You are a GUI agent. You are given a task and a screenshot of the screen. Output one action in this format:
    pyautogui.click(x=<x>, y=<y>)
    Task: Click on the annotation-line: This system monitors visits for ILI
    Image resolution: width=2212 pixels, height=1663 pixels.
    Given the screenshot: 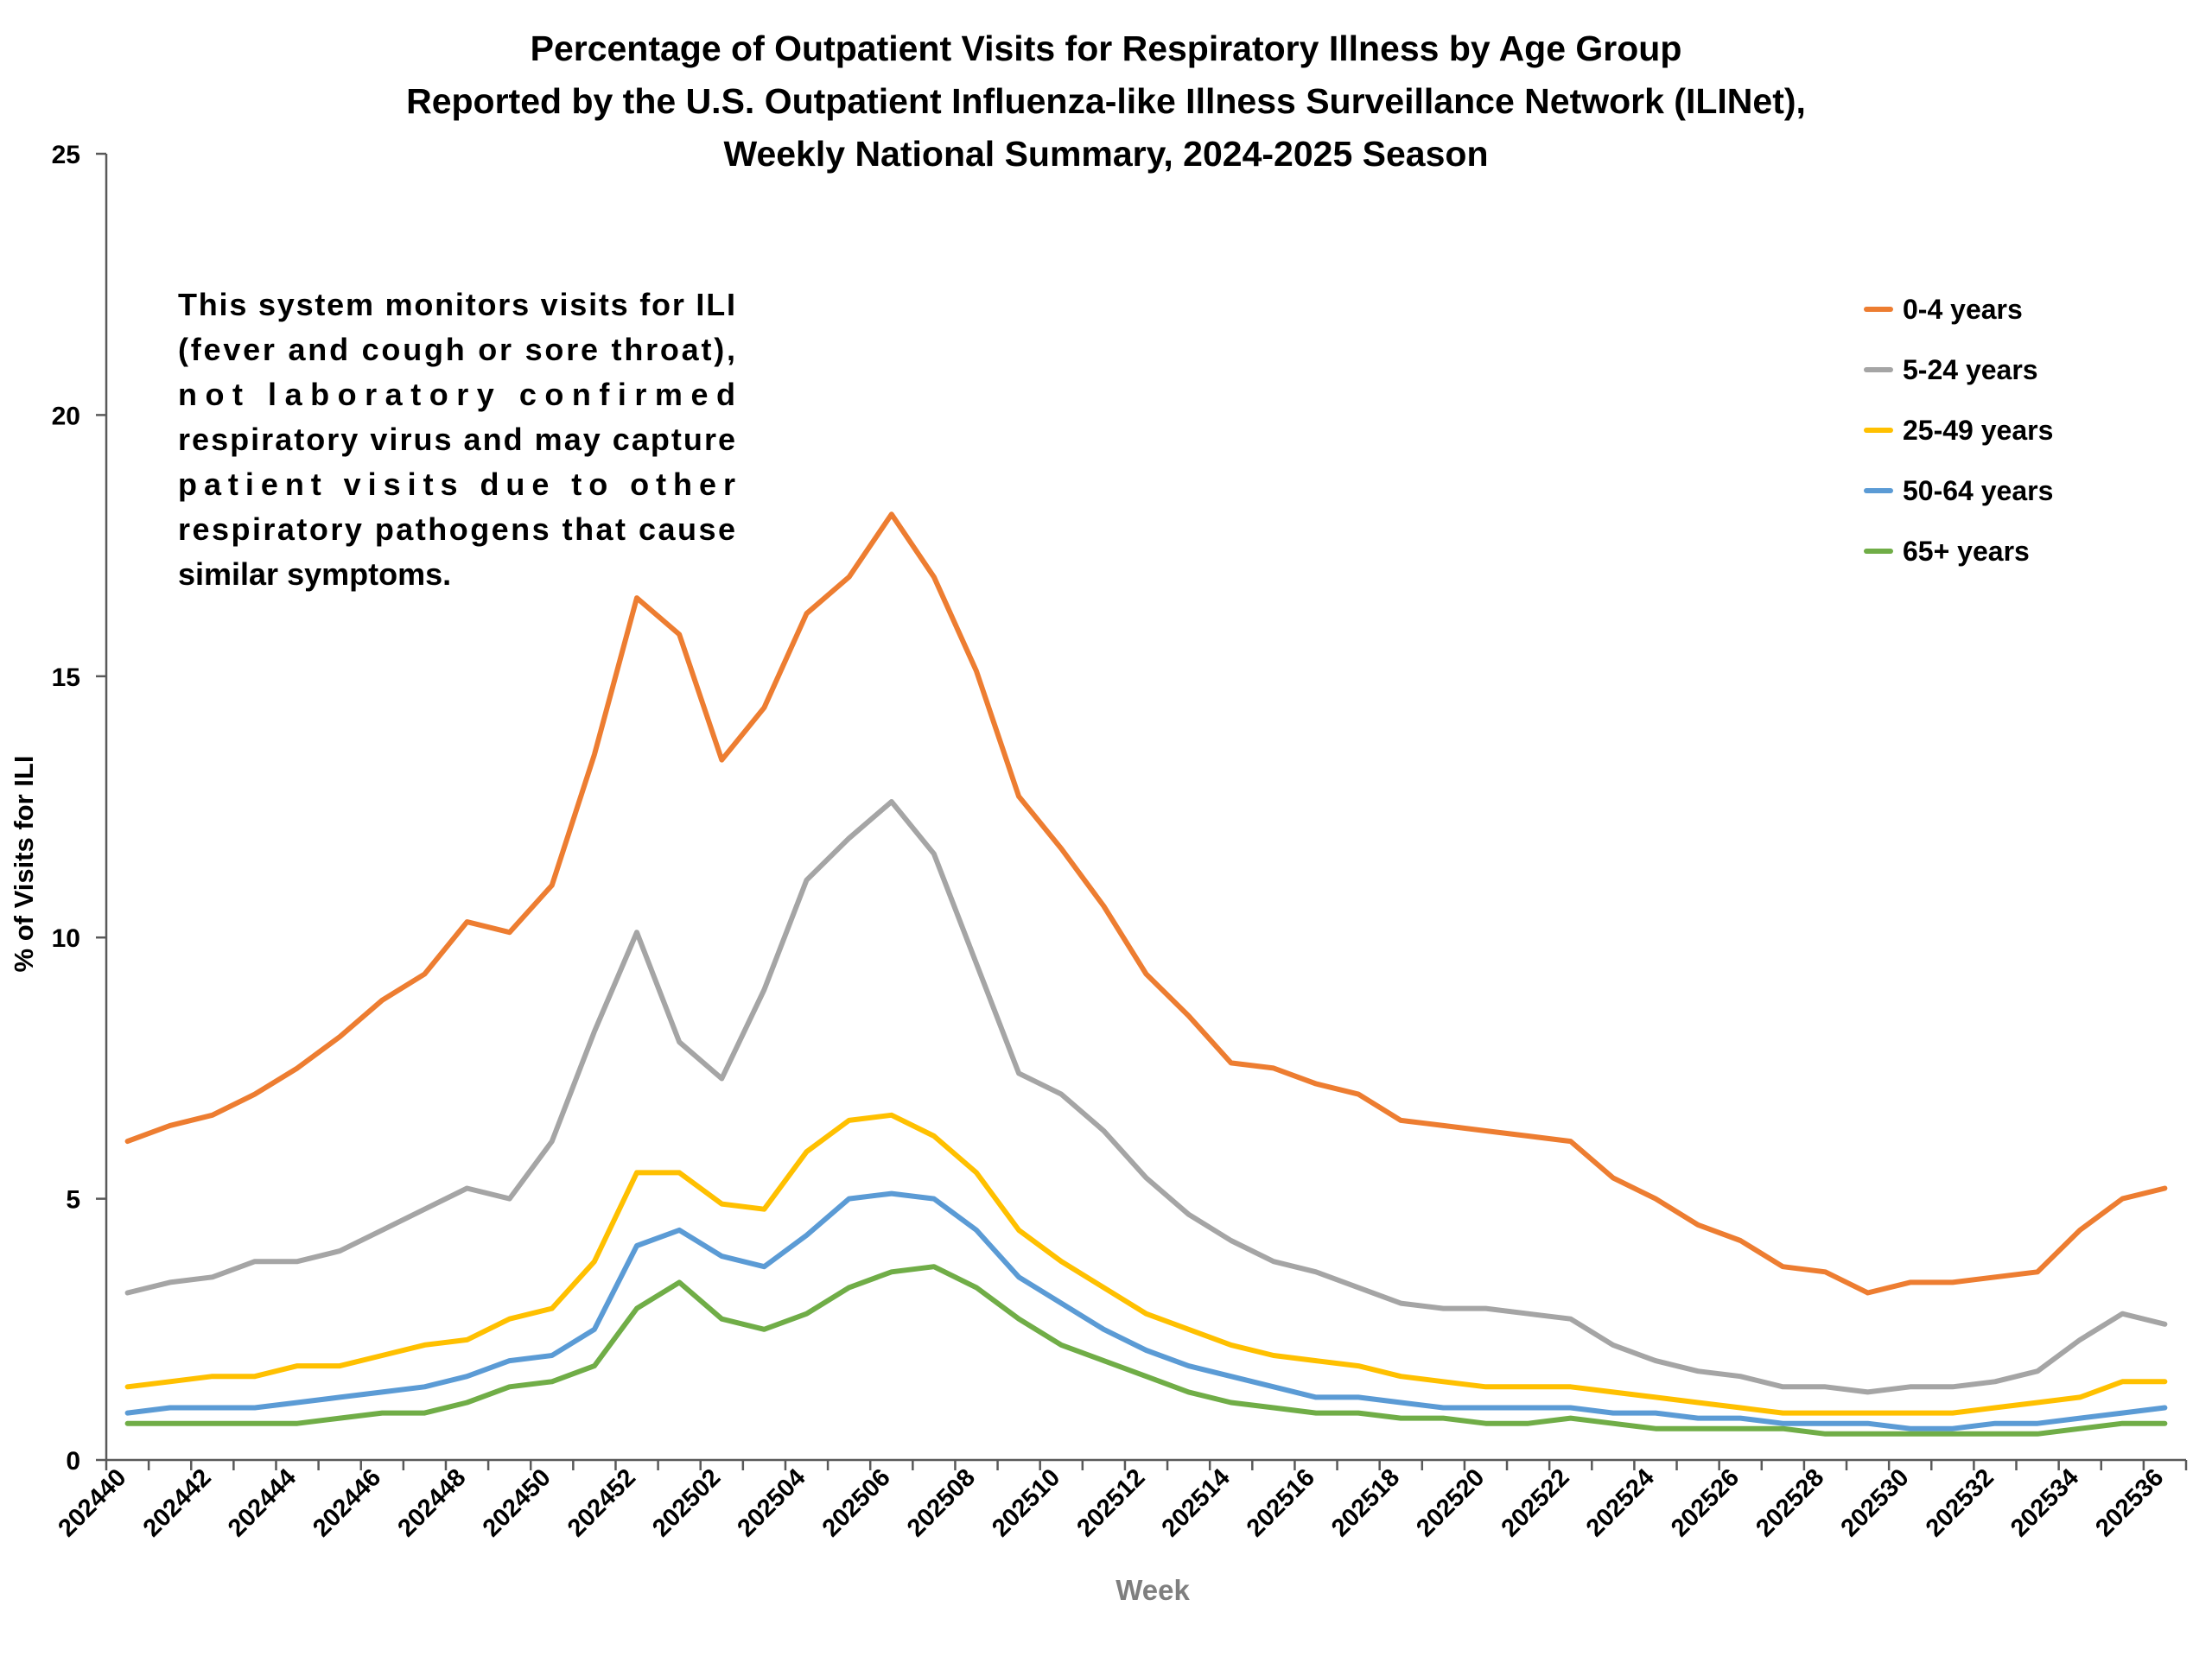 What is the action you would take?
    pyautogui.click(x=456, y=304)
    